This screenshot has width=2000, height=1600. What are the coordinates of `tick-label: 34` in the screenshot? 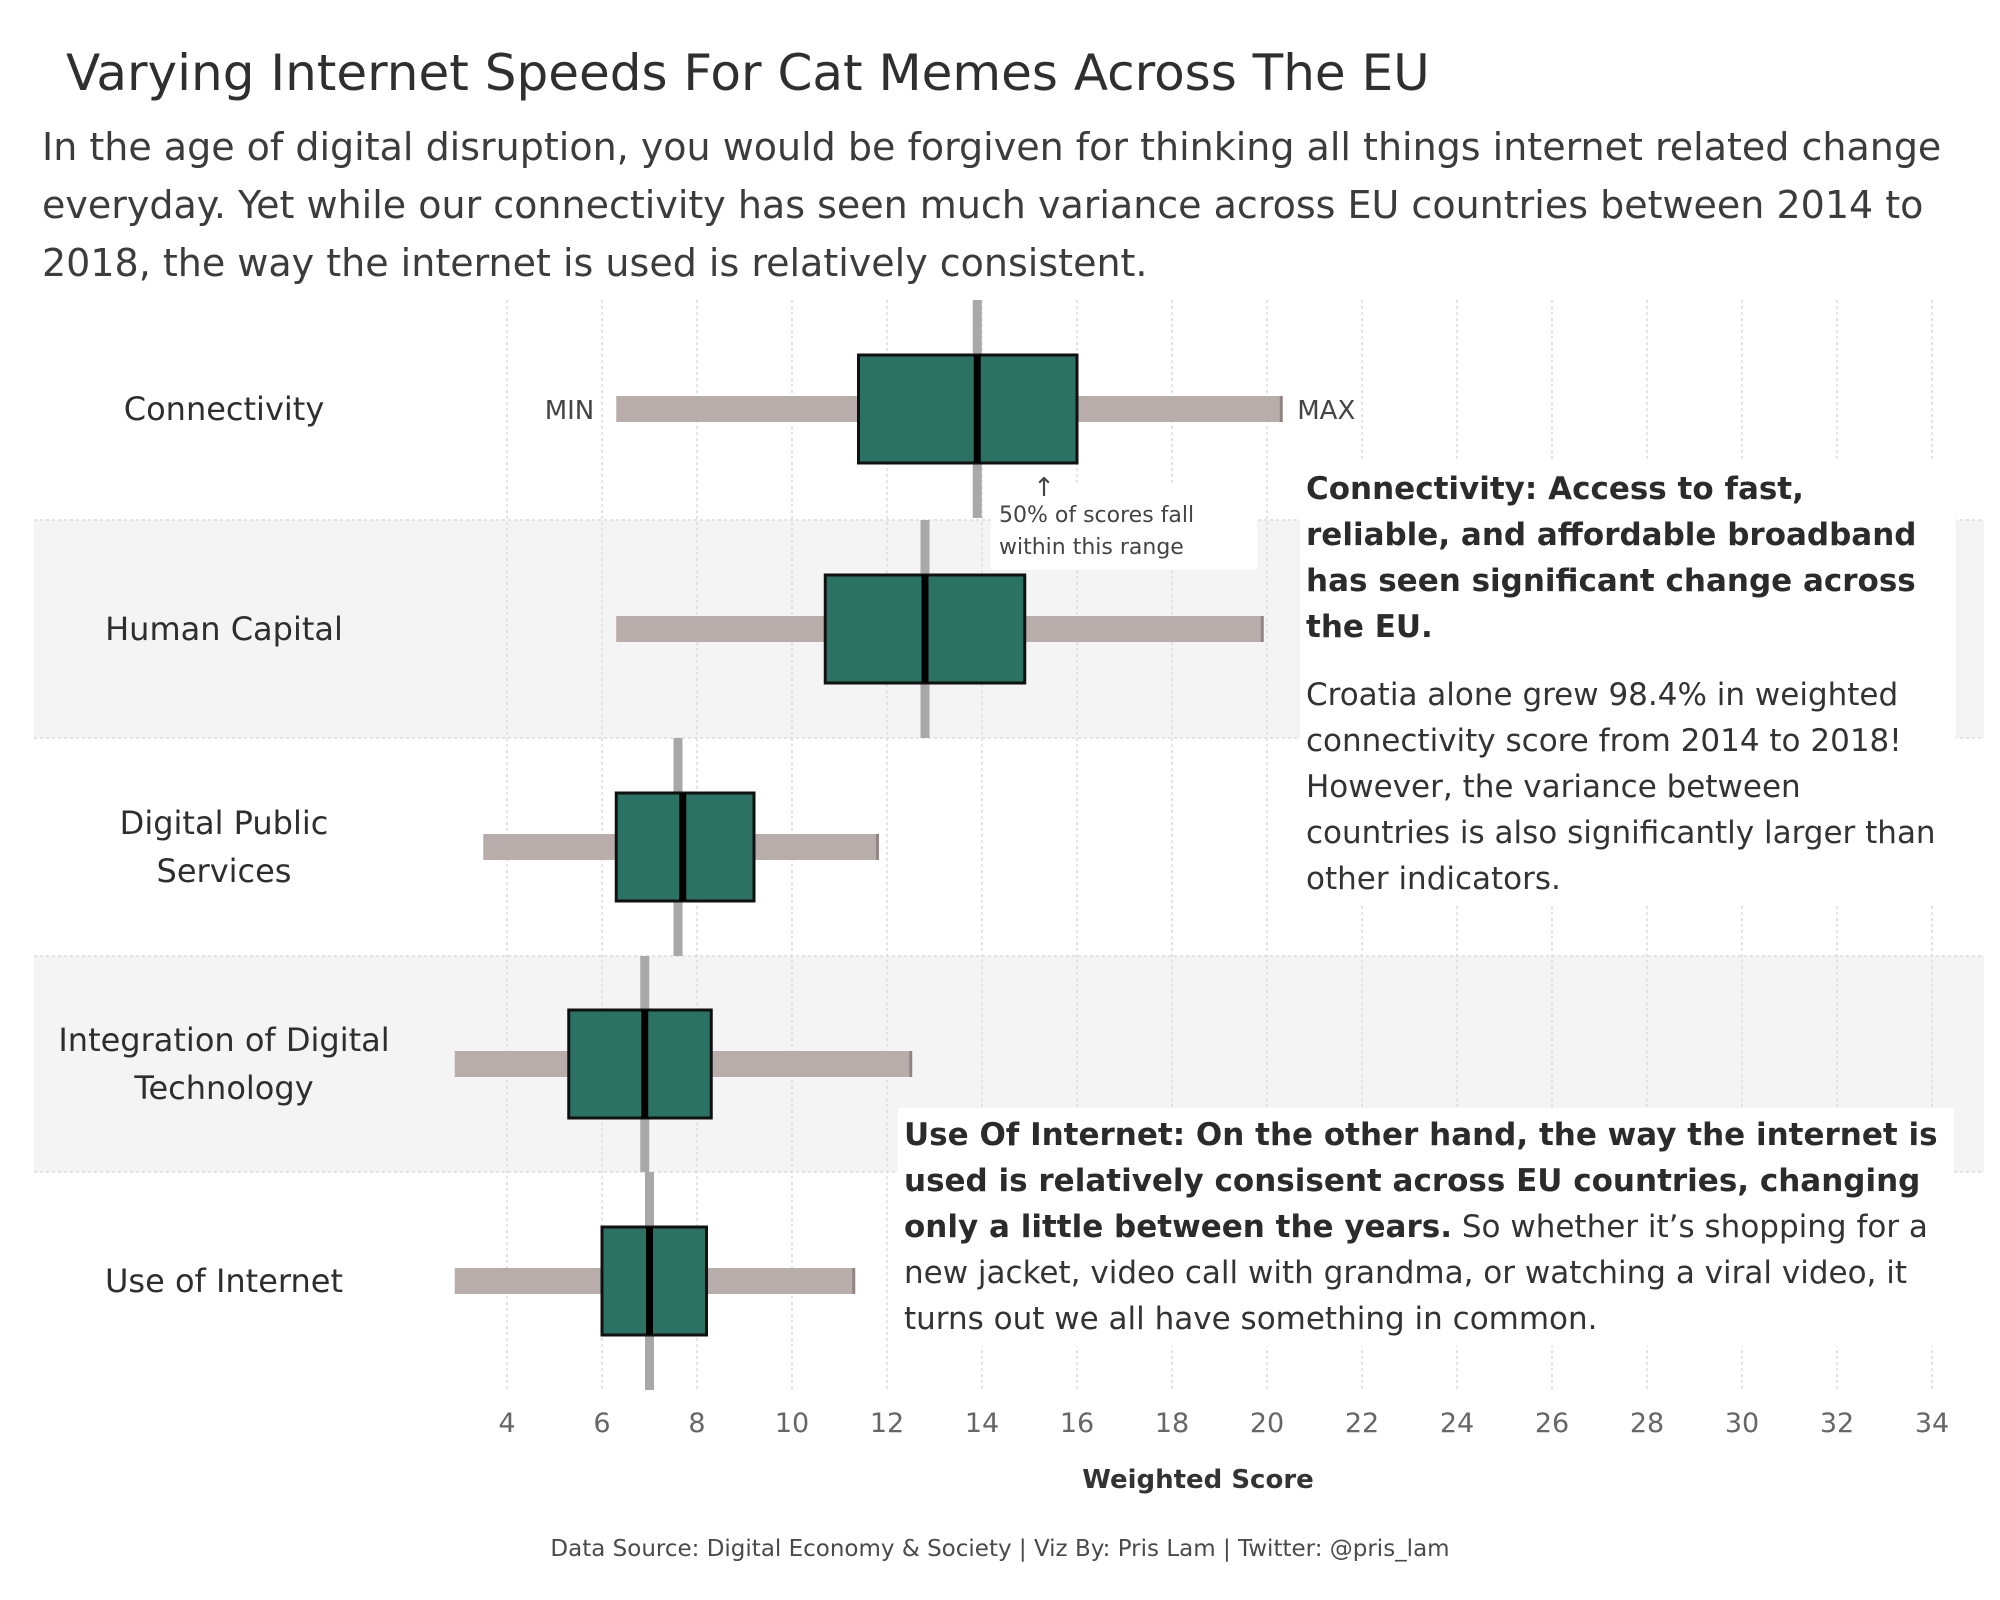 It's located at (1932, 1423).